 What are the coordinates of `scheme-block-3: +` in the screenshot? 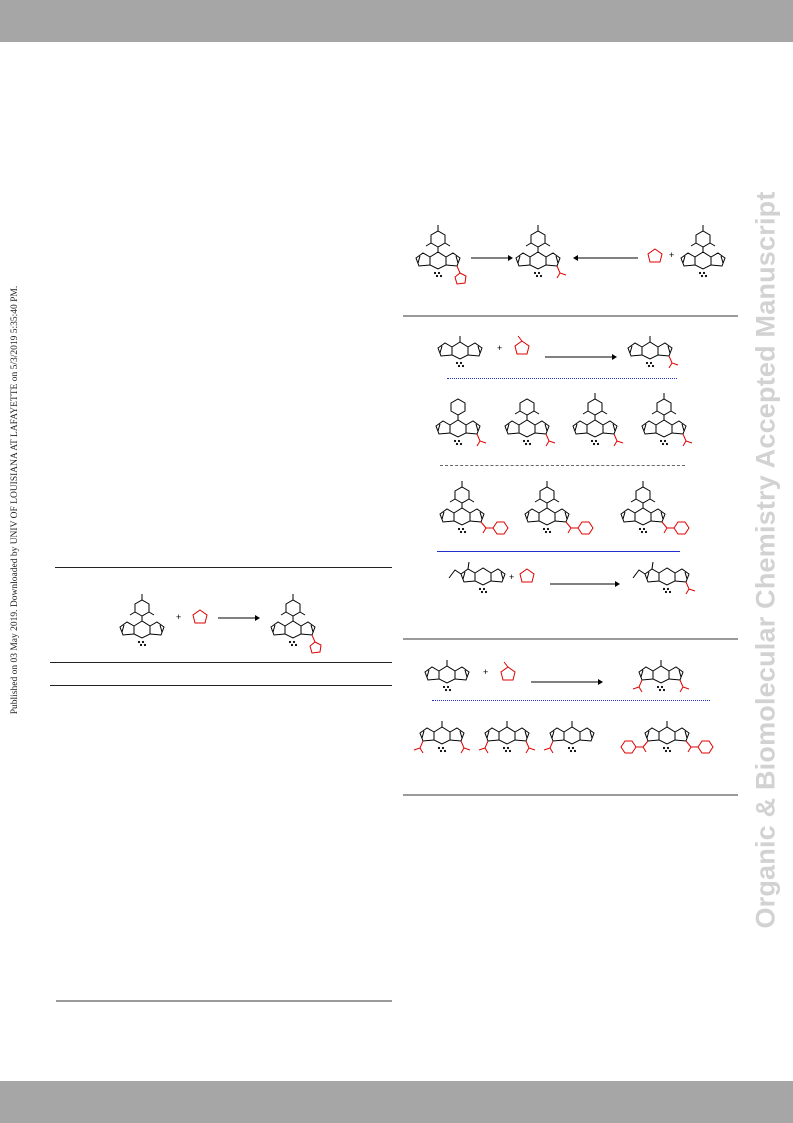 It's located at (570, 674).